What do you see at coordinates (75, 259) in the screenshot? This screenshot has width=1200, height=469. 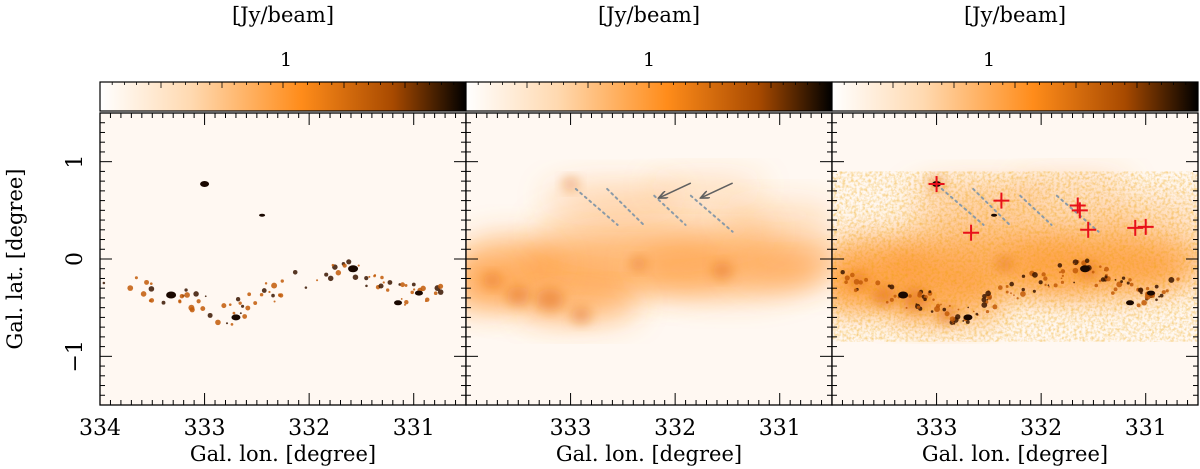 I see `y-tick-label: 0` at bounding box center [75, 259].